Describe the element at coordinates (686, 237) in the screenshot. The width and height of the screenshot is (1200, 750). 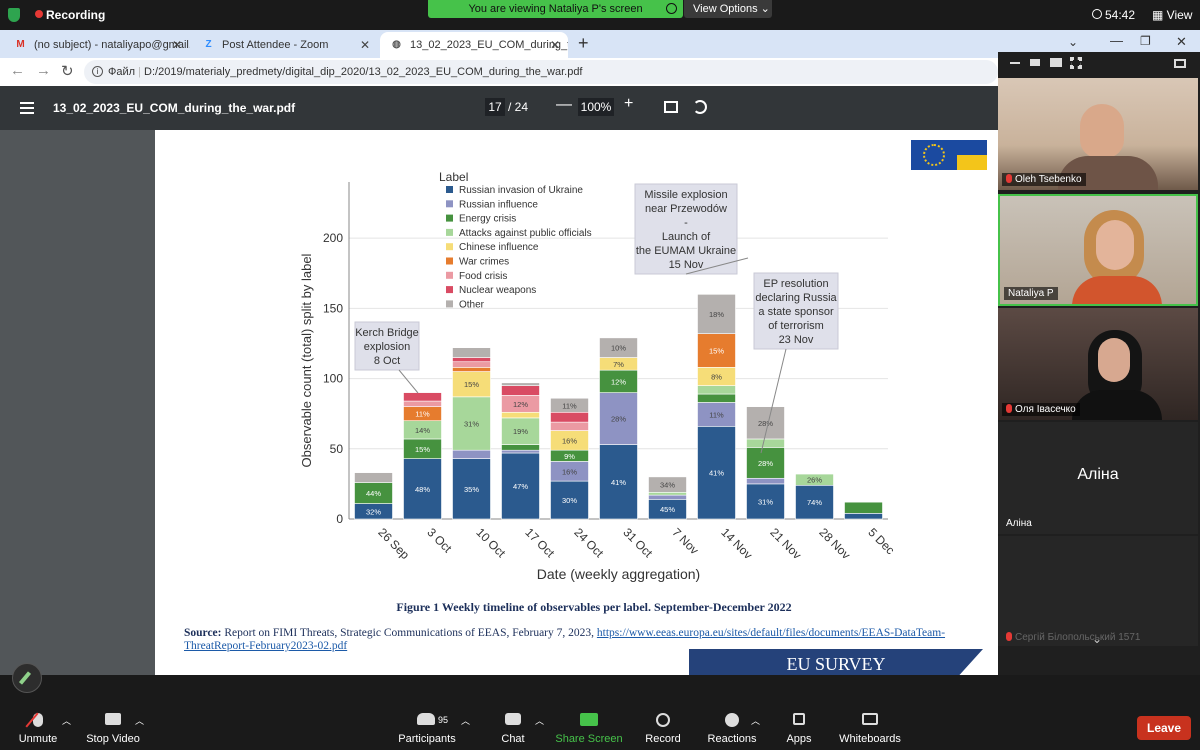
I see `annotation-text: Launch of` at that location.